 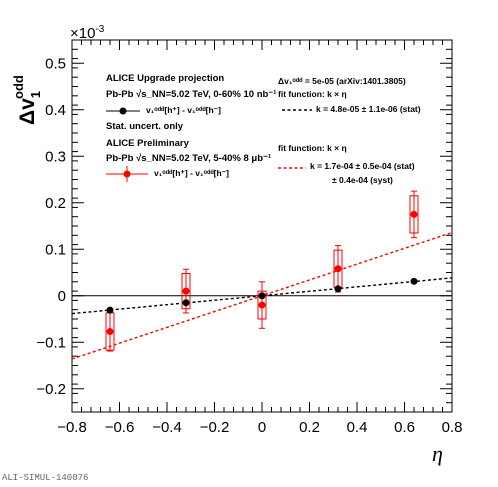 I want to click on x-tick-label: −0.8, so click(x=72, y=427).